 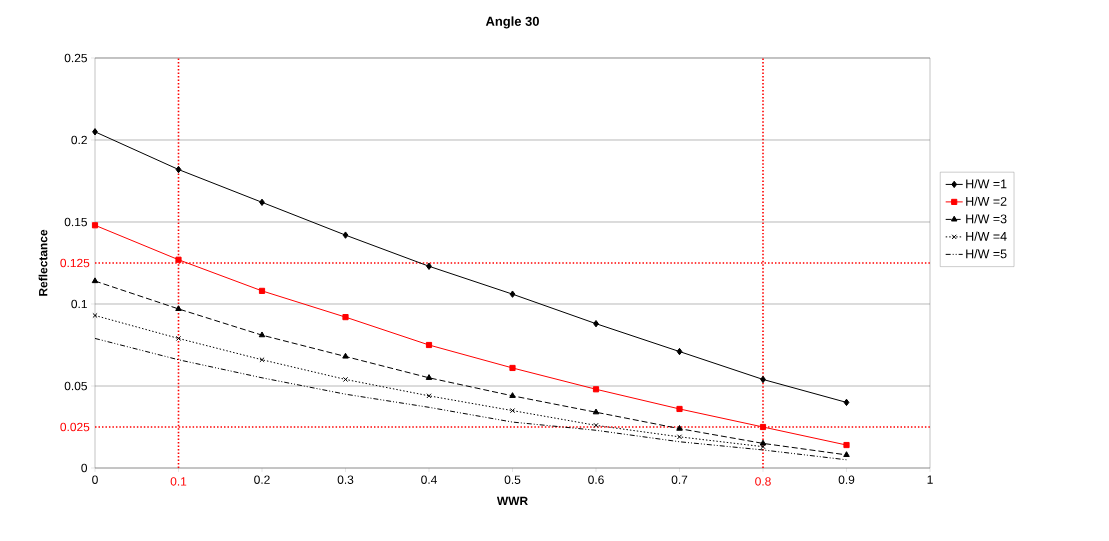 What do you see at coordinates (512, 501) in the screenshot?
I see `x-axis-title: WWR` at bounding box center [512, 501].